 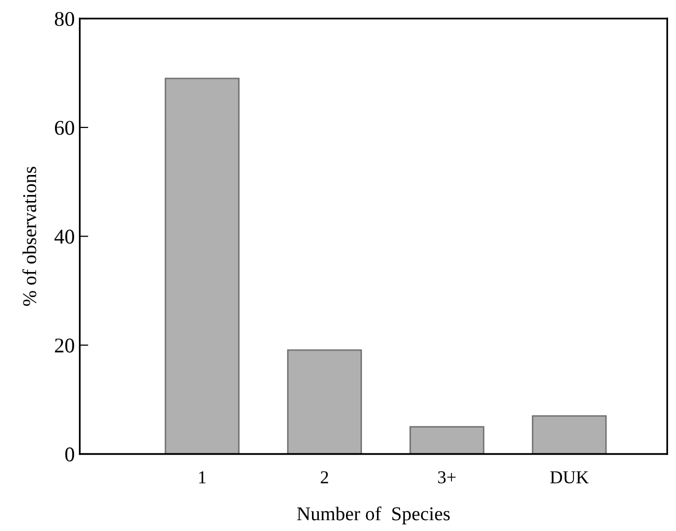 I want to click on y-tick-label: 40, so click(x=64, y=237).